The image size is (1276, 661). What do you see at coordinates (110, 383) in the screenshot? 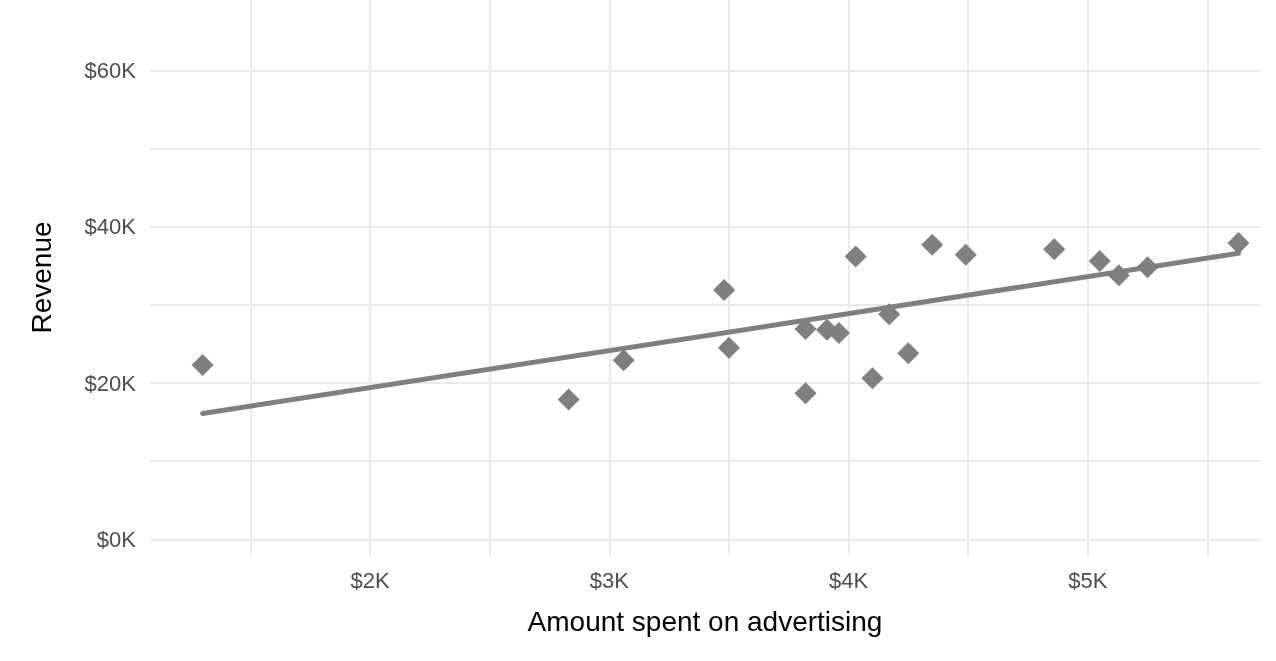
I see `y-tick-label: $20K` at bounding box center [110, 383].